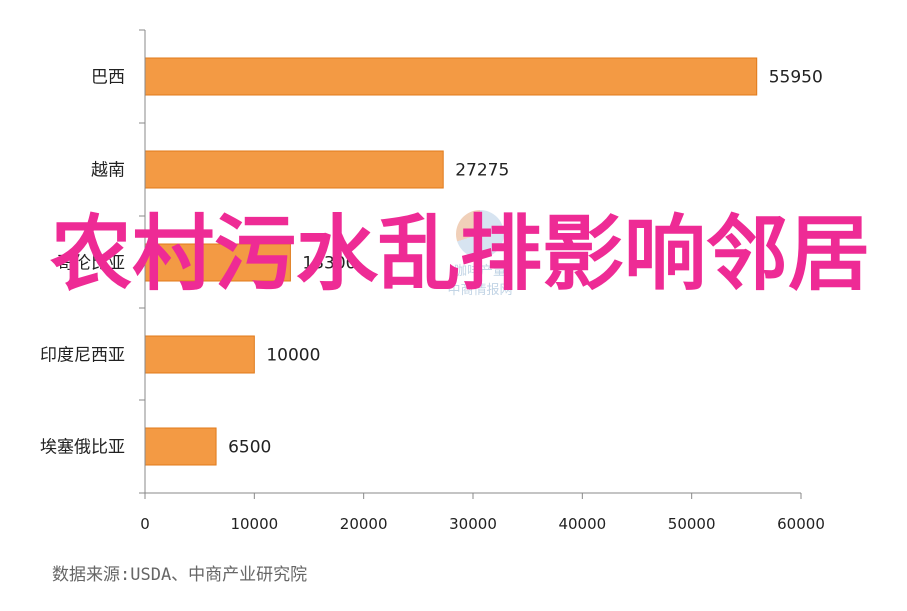 The height and width of the screenshot is (611, 907). Describe the element at coordinates (254, 524) in the screenshot. I see `x-tick-label: 10000` at that location.